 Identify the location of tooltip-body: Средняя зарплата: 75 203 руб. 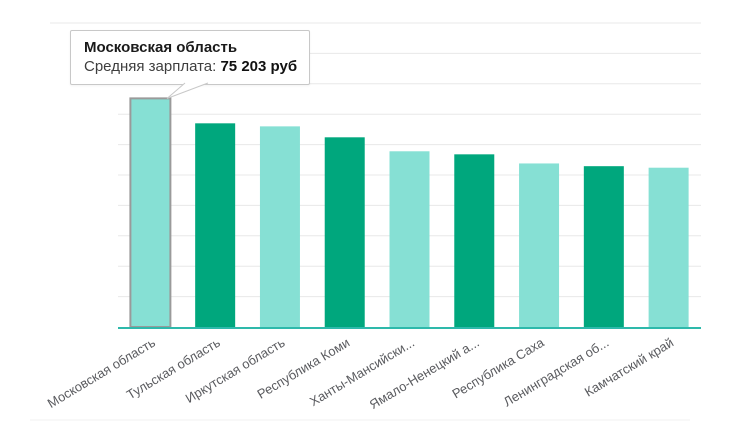
(192, 66).